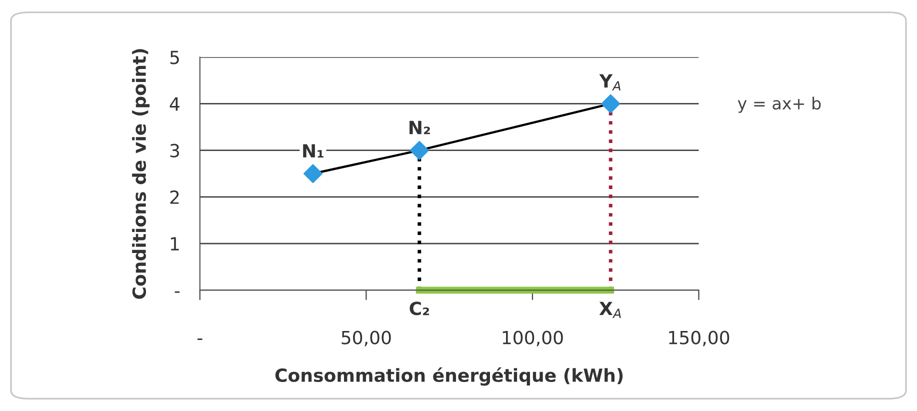 The height and width of the screenshot is (411, 917). I want to click on x-tick-label: 100,00, so click(532, 338).